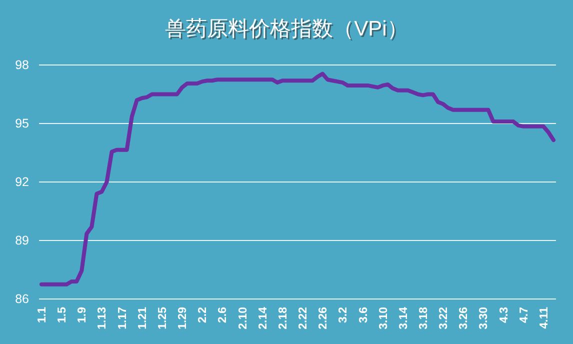  Describe the element at coordinates (444, 318) in the screenshot. I see `x-tick-label: 3.22` at that location.